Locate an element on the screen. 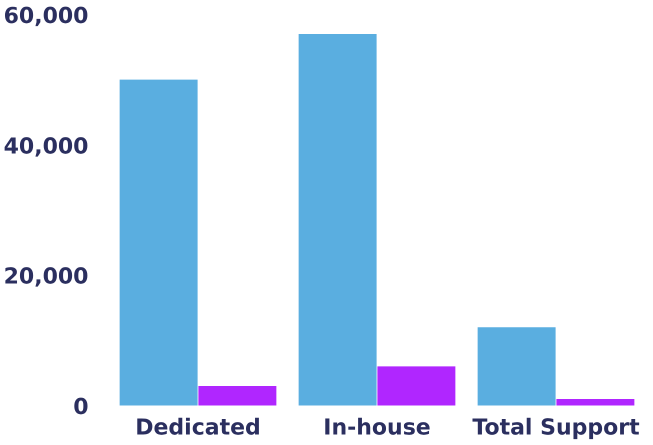 This screenshot has width=653, height=445. y-tick-label: 40,000 is located at coordinates (46, 147).